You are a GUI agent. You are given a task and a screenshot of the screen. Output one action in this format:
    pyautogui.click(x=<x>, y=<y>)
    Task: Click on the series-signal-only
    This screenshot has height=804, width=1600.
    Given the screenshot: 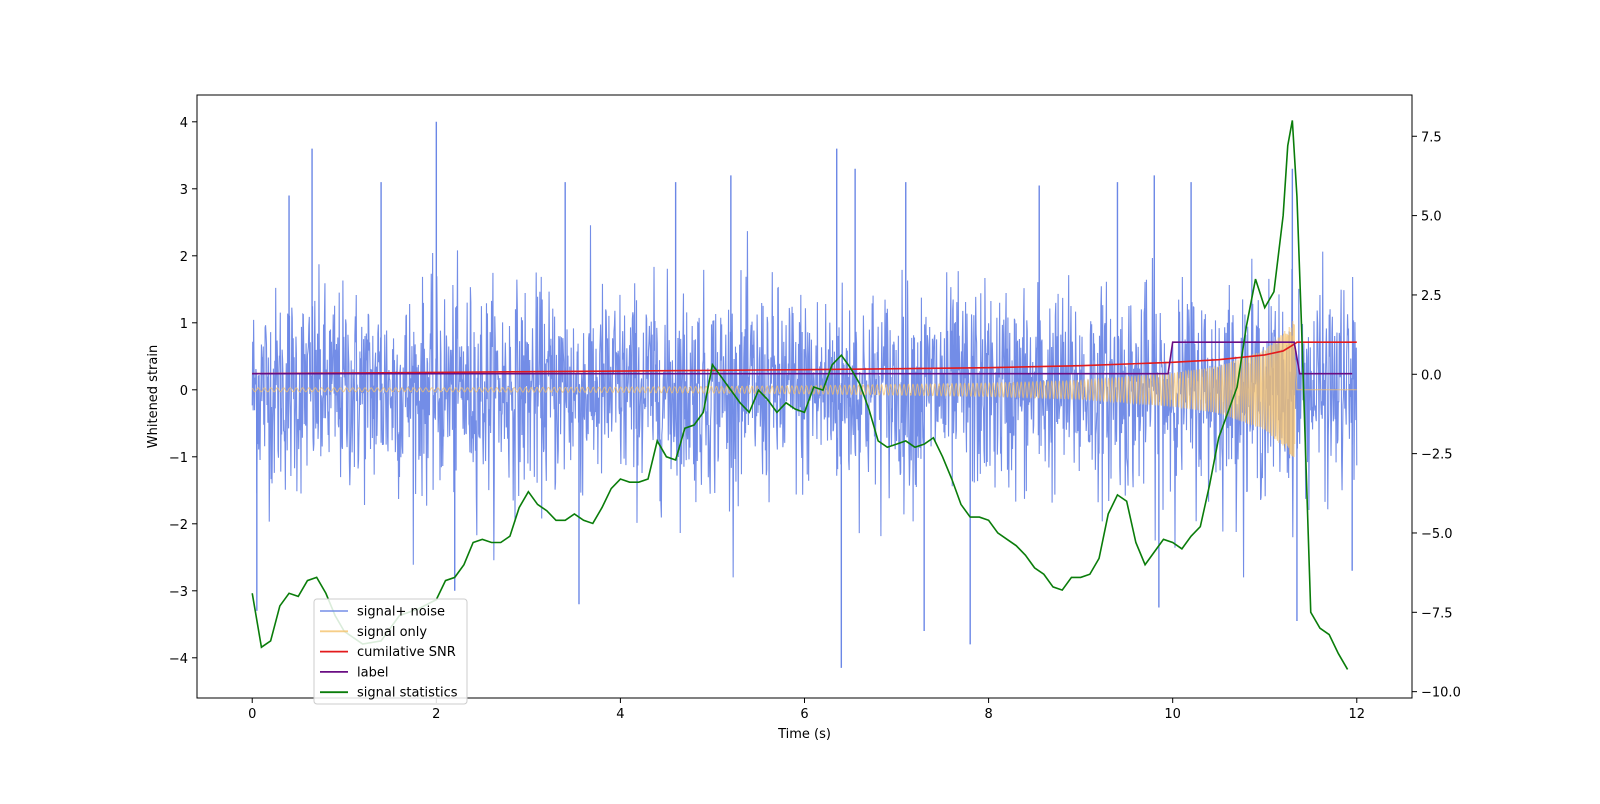 What is the action you would take?
    pyautogui.click(x=804, y=389)
    